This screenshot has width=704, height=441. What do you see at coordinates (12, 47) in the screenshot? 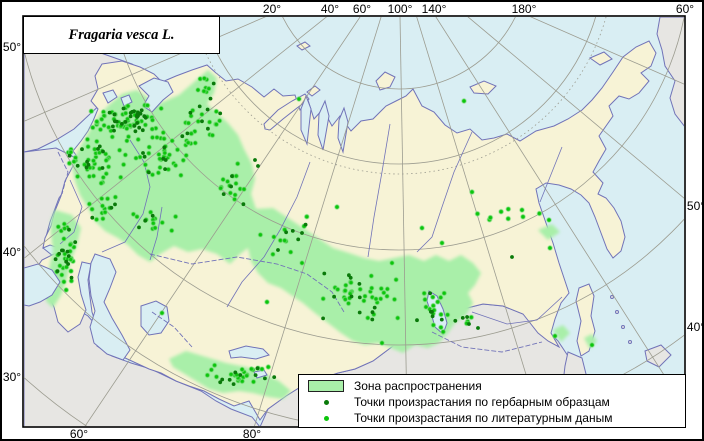
I see `latitude-label-left: 50°` at bounding box center [12, 47].